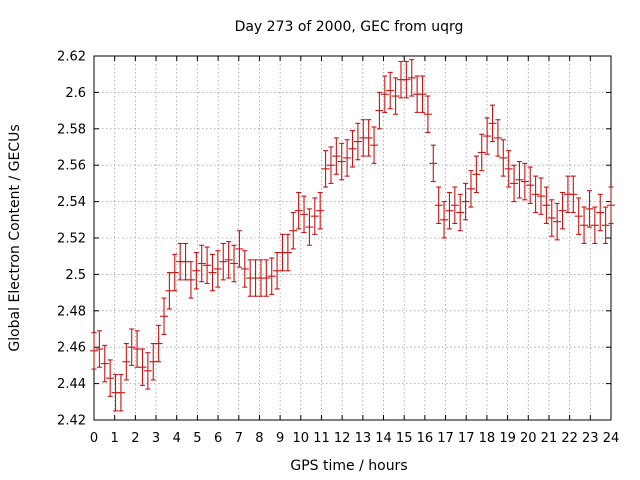 This screenshot has height=480, width=640. What do you see at coordinates (156, 438) in the screenshot?
I see `x-tick-label: 3` at bounding box center [156, 438].